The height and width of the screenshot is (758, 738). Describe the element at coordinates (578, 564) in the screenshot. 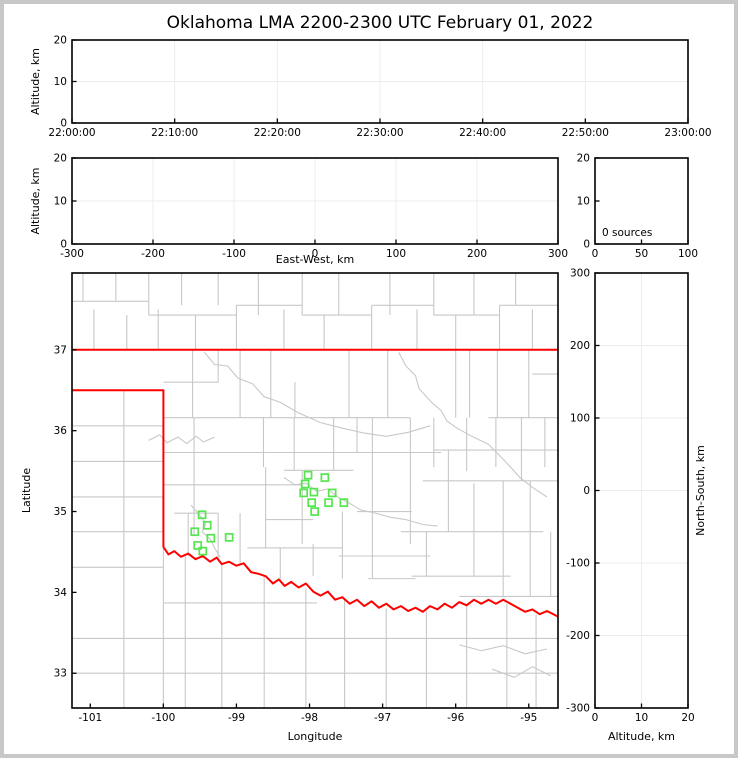

I see `y-tick-label: -100` at that location.